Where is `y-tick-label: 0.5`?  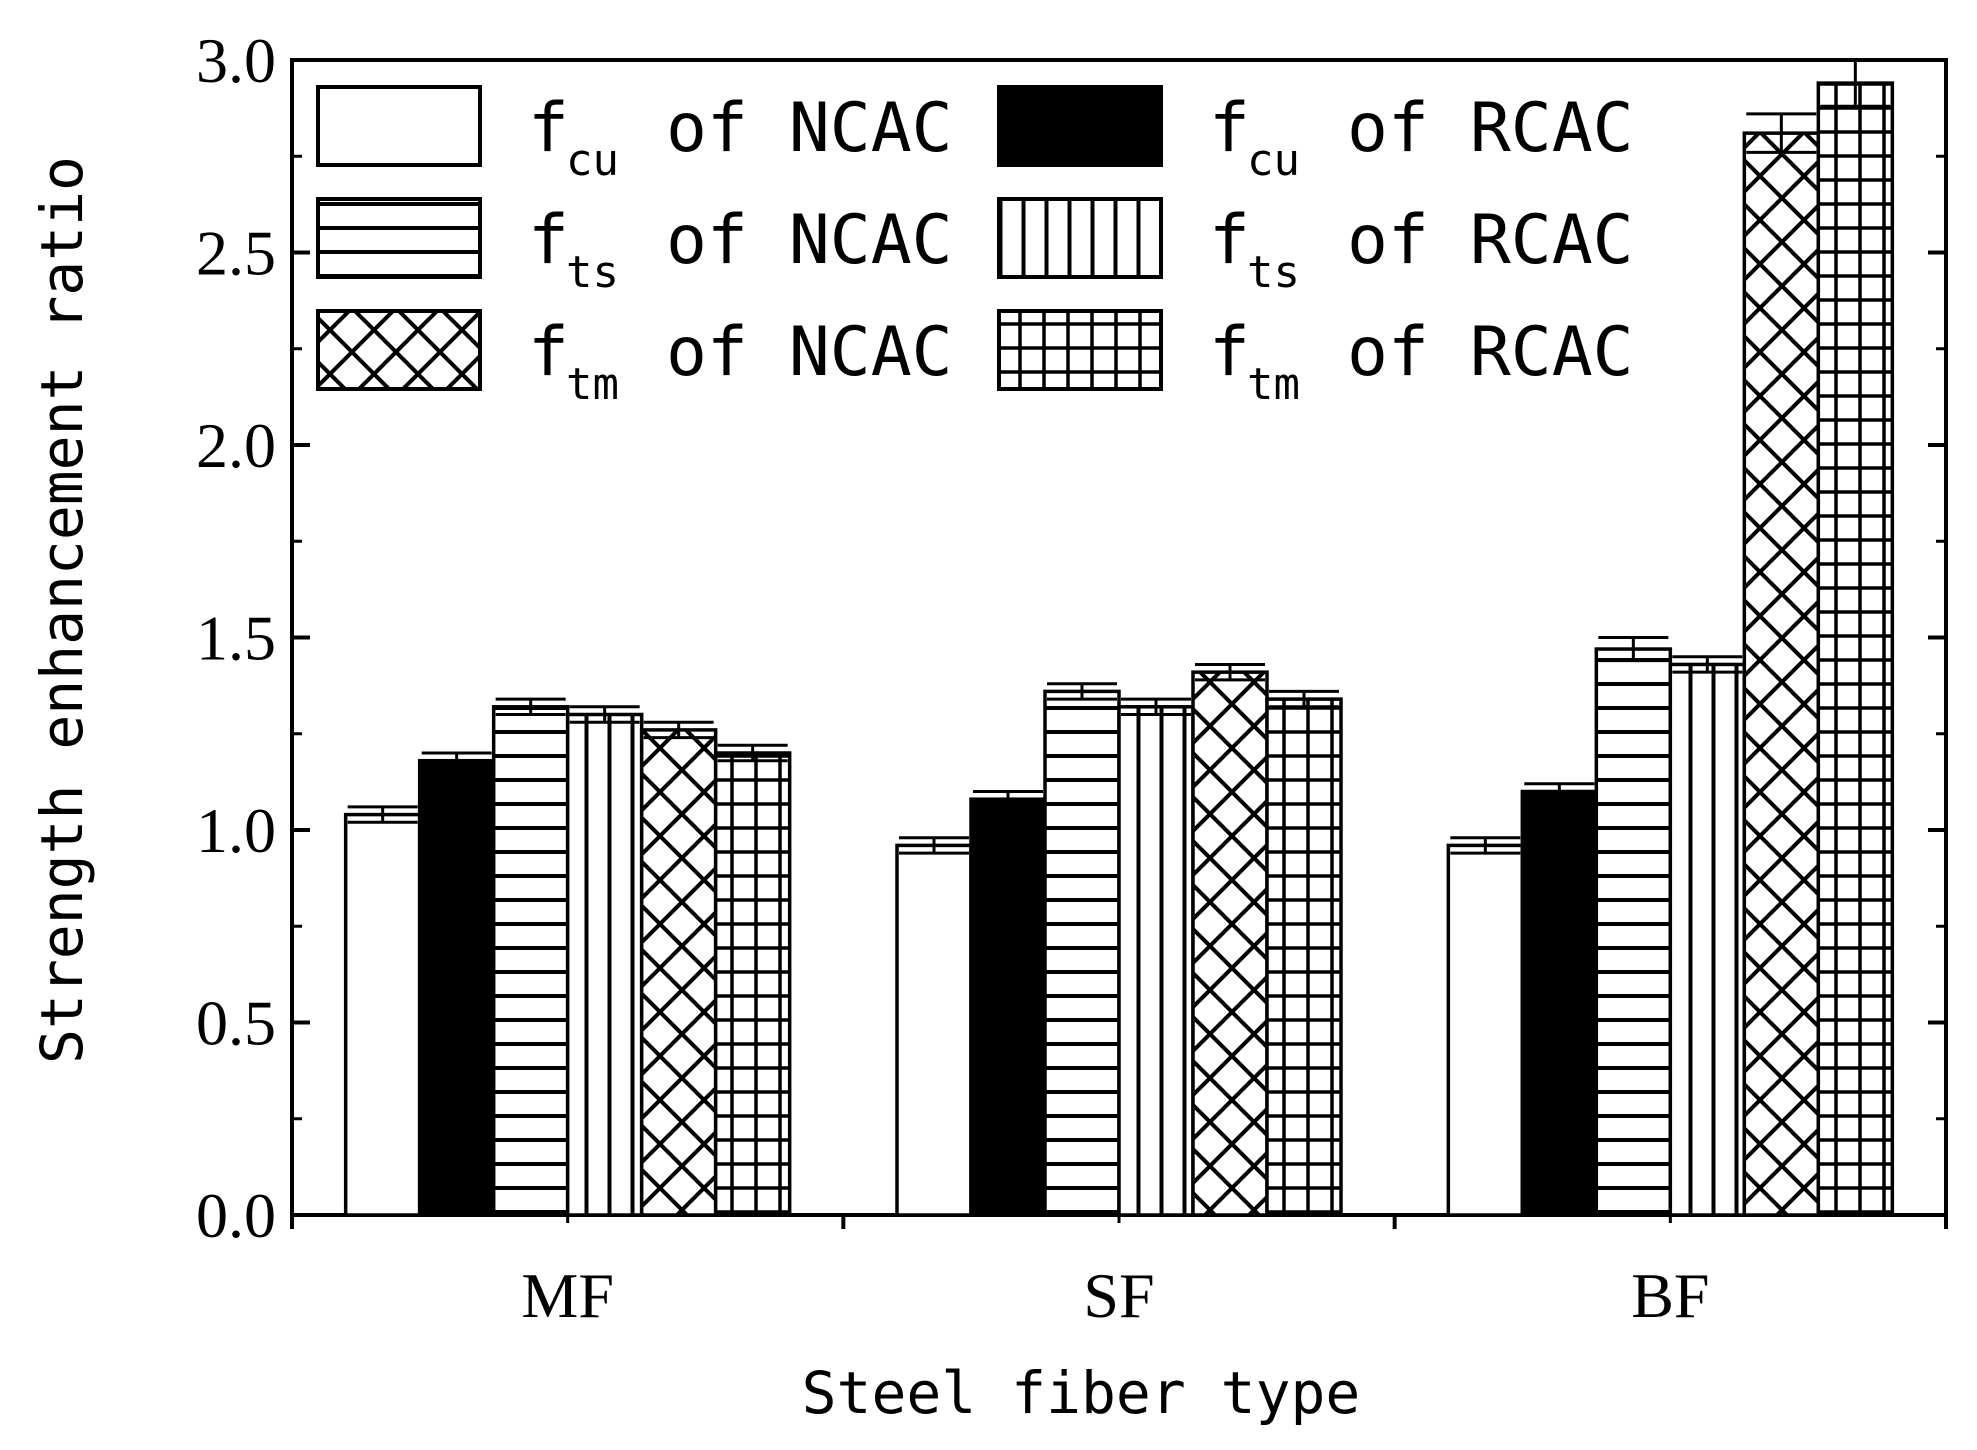 y-tick-label: 0.5 is located at coordinates (236, 1023).